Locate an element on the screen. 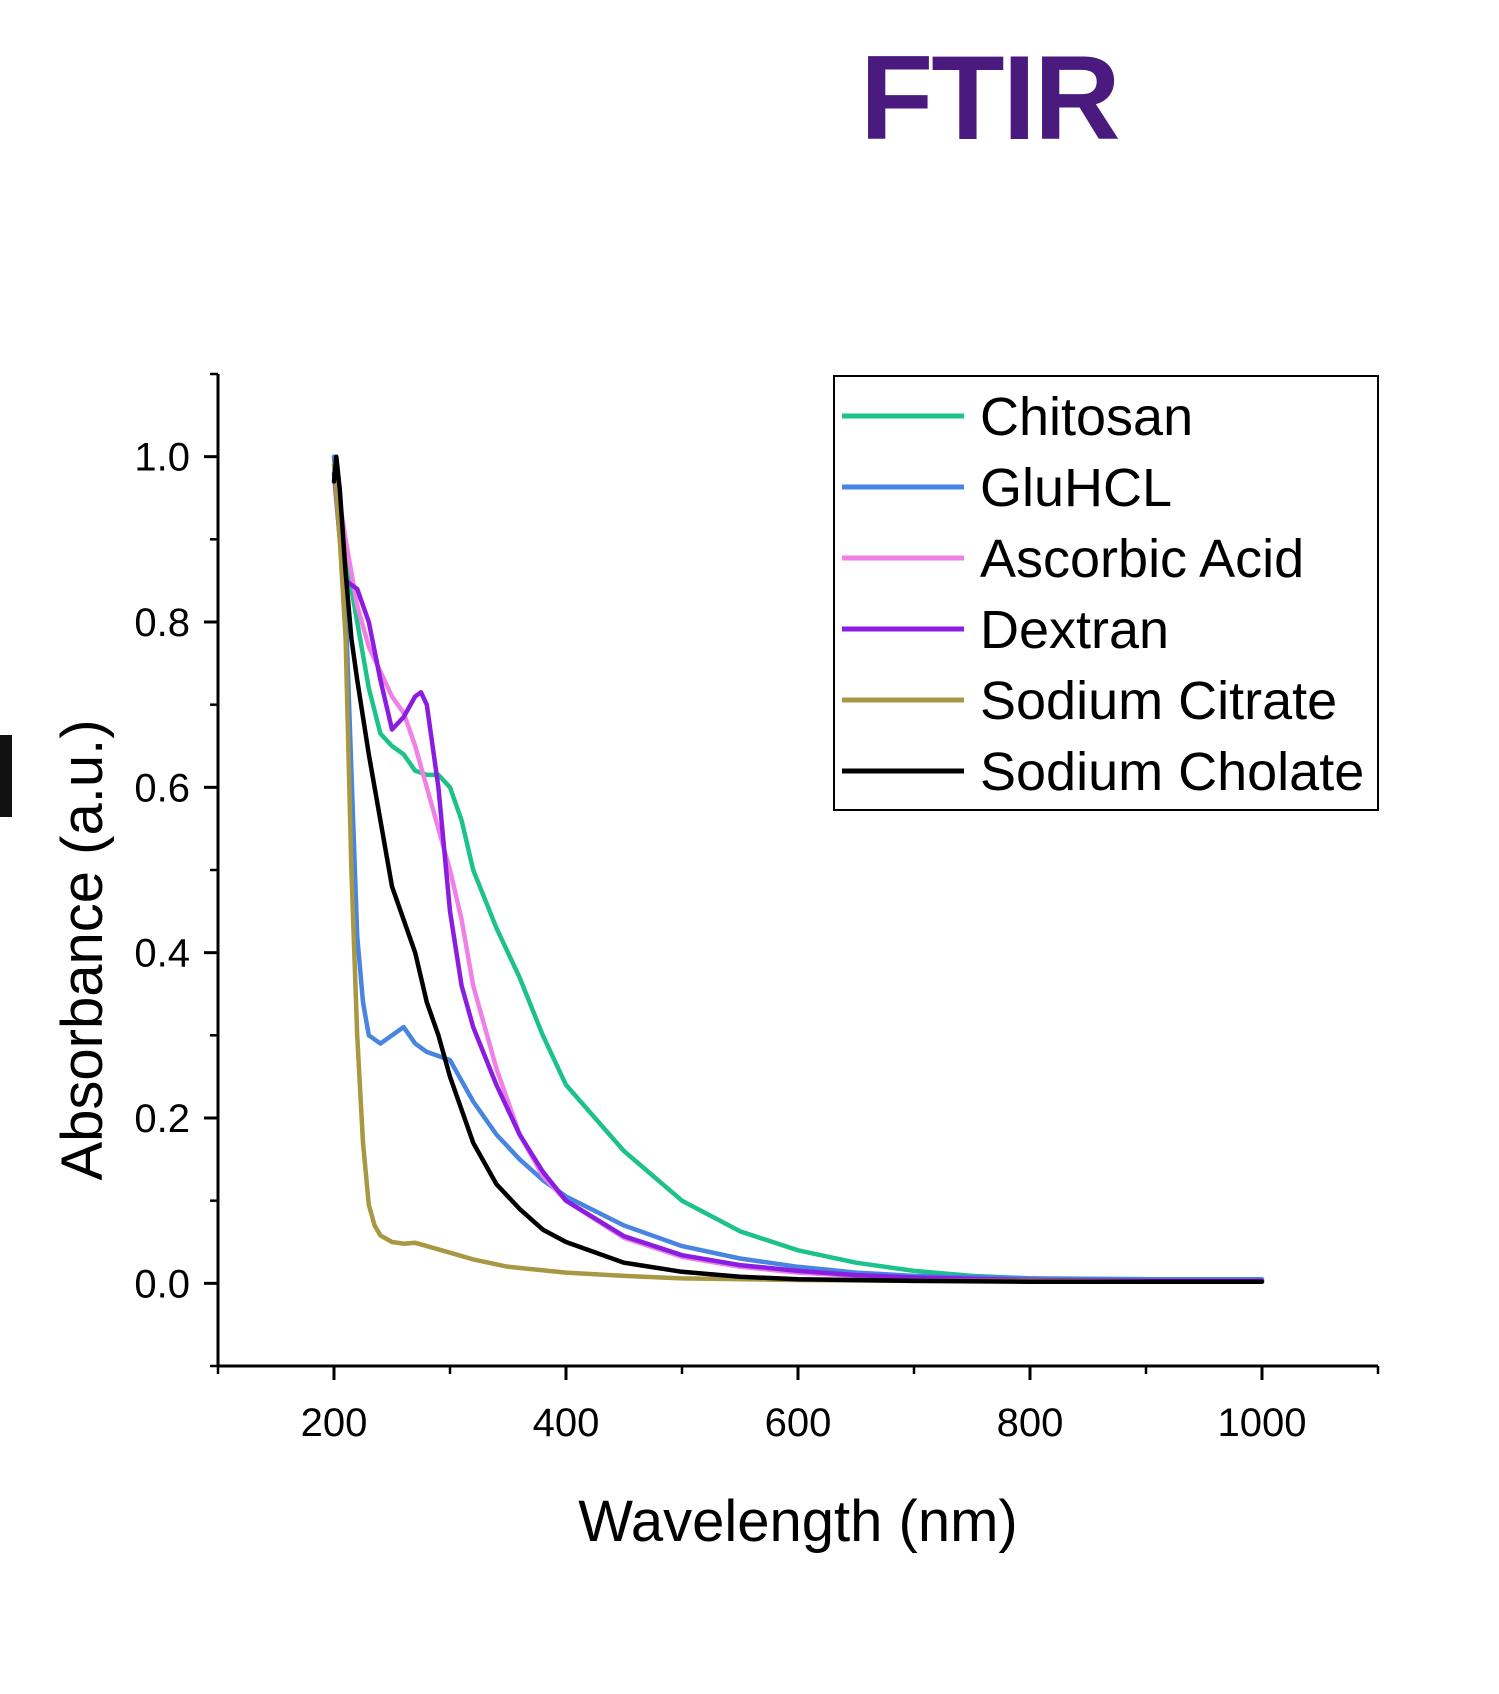 This screenshot has width=1499, height=1694. x-tick-label: 200 is located at coordinates (334, 1423).